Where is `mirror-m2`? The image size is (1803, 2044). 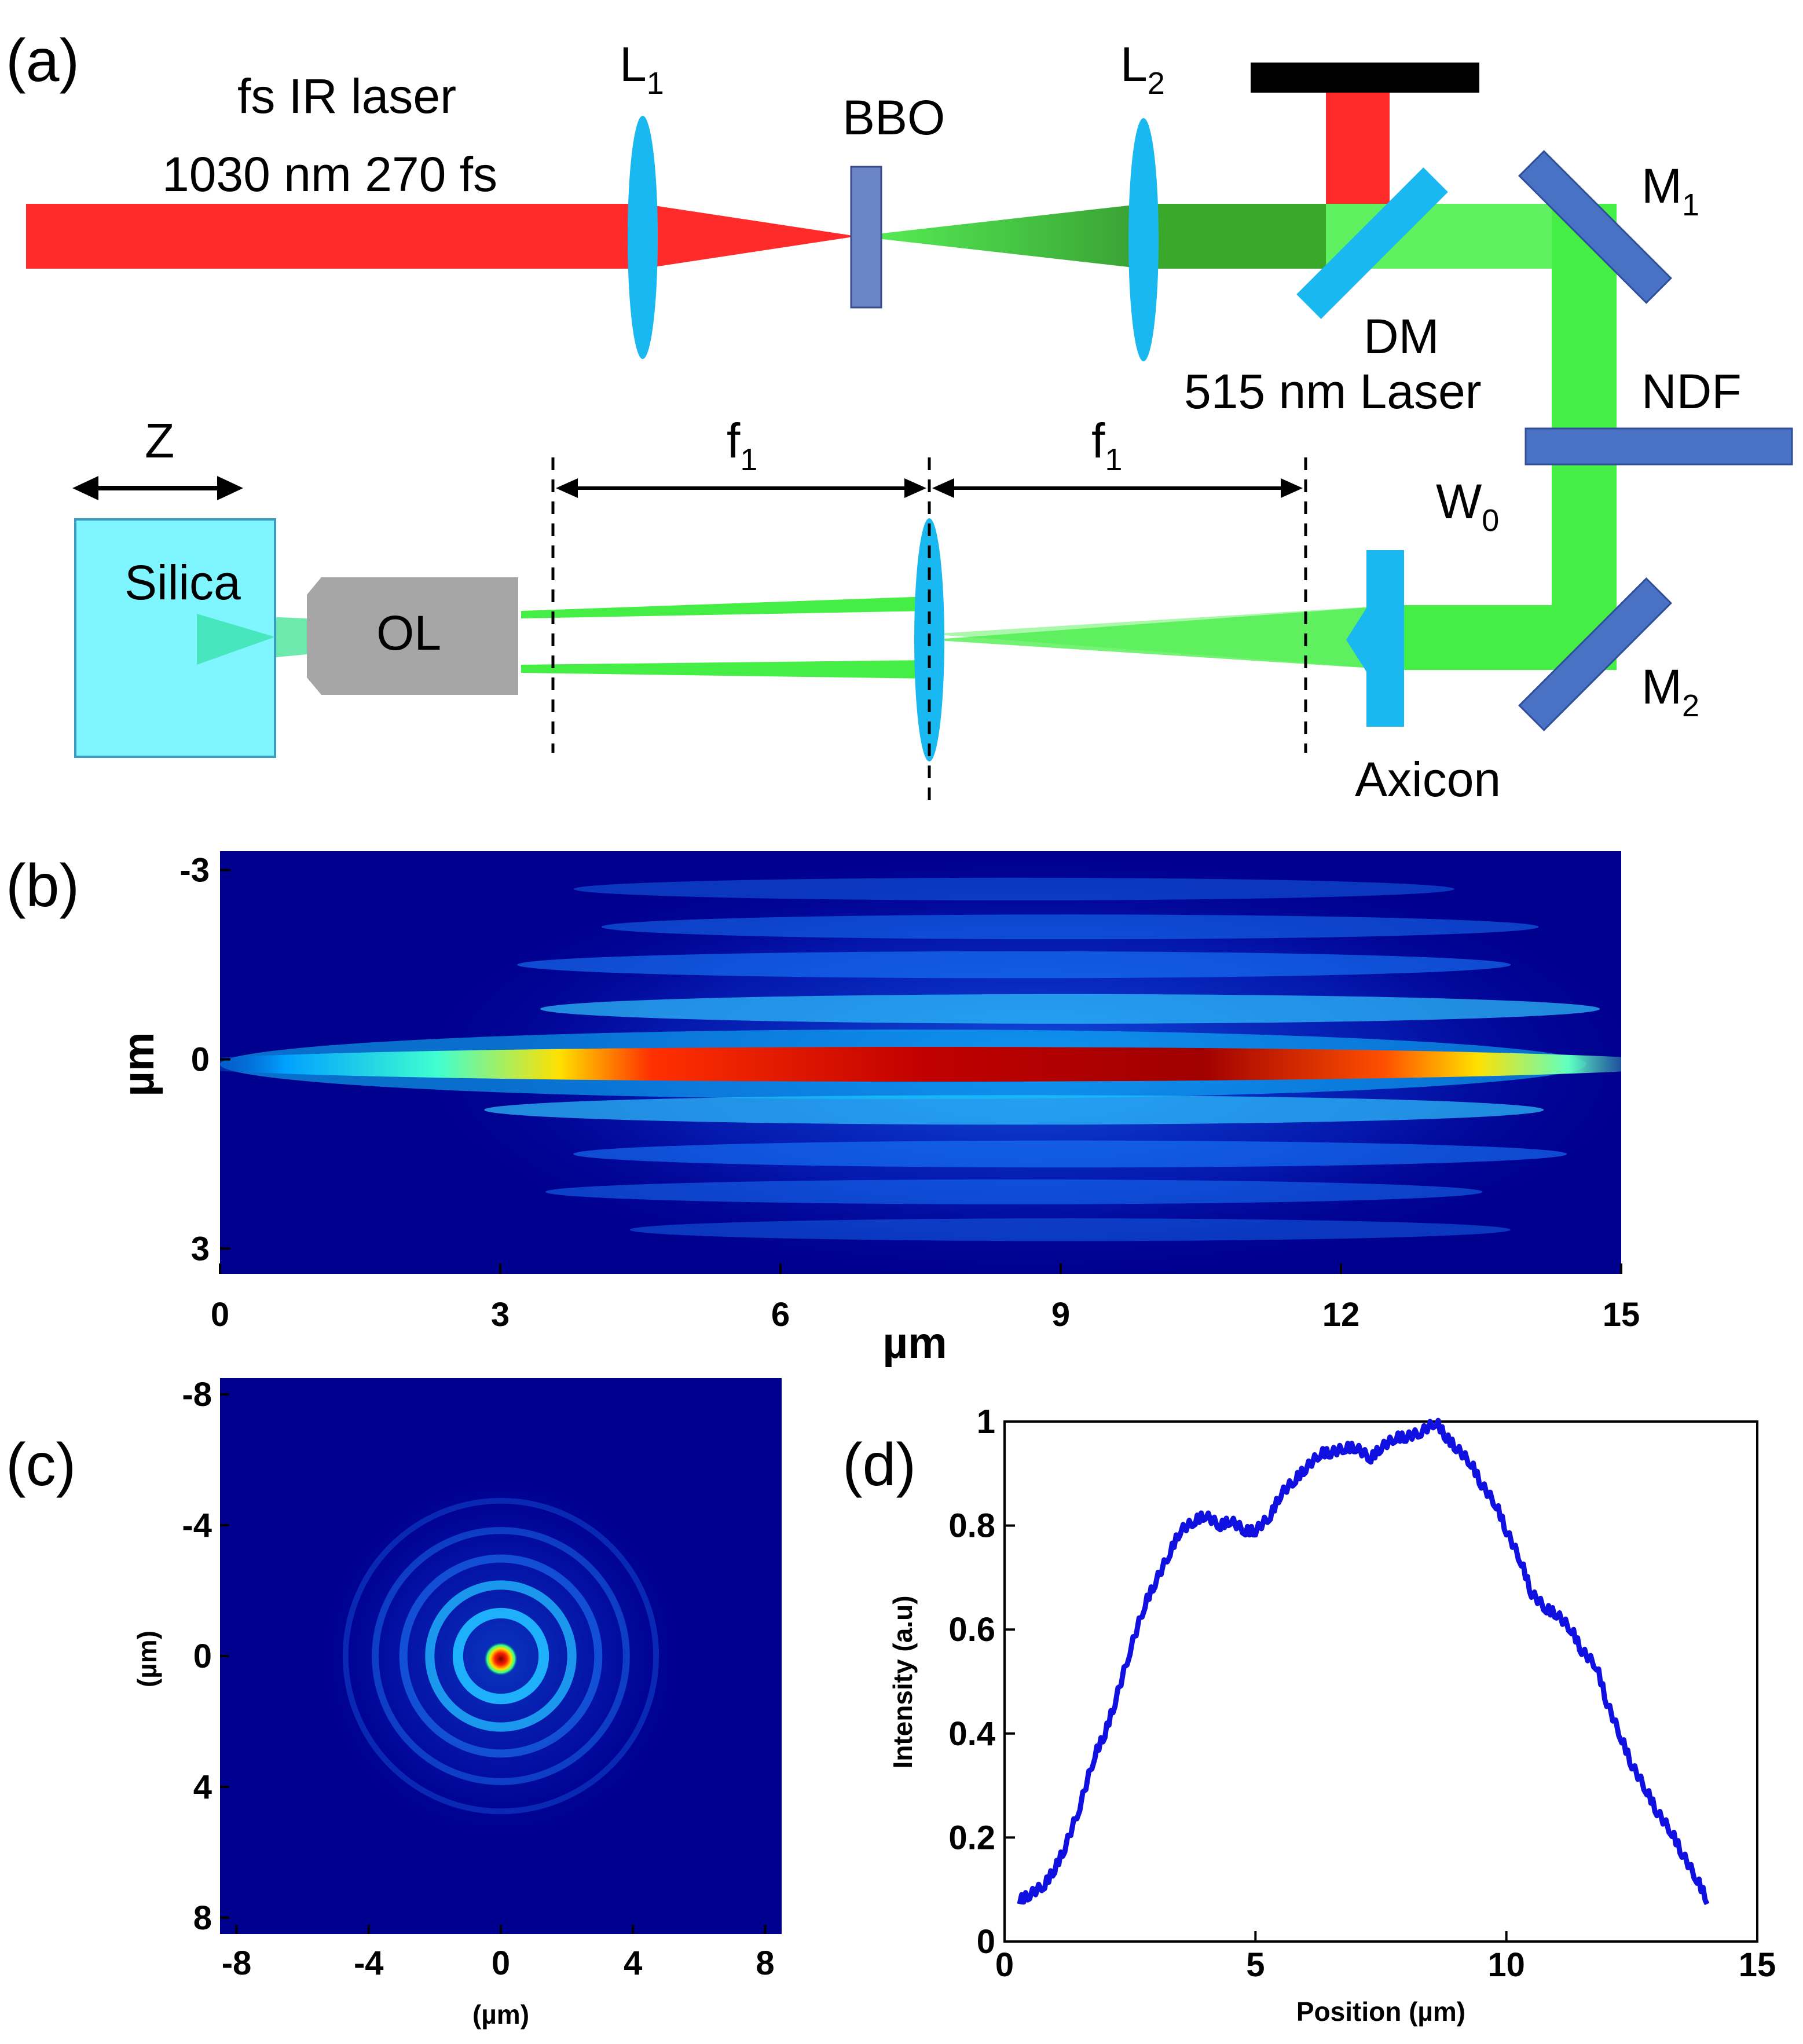 mirror-m2 is located at coordinates (1595, 654).